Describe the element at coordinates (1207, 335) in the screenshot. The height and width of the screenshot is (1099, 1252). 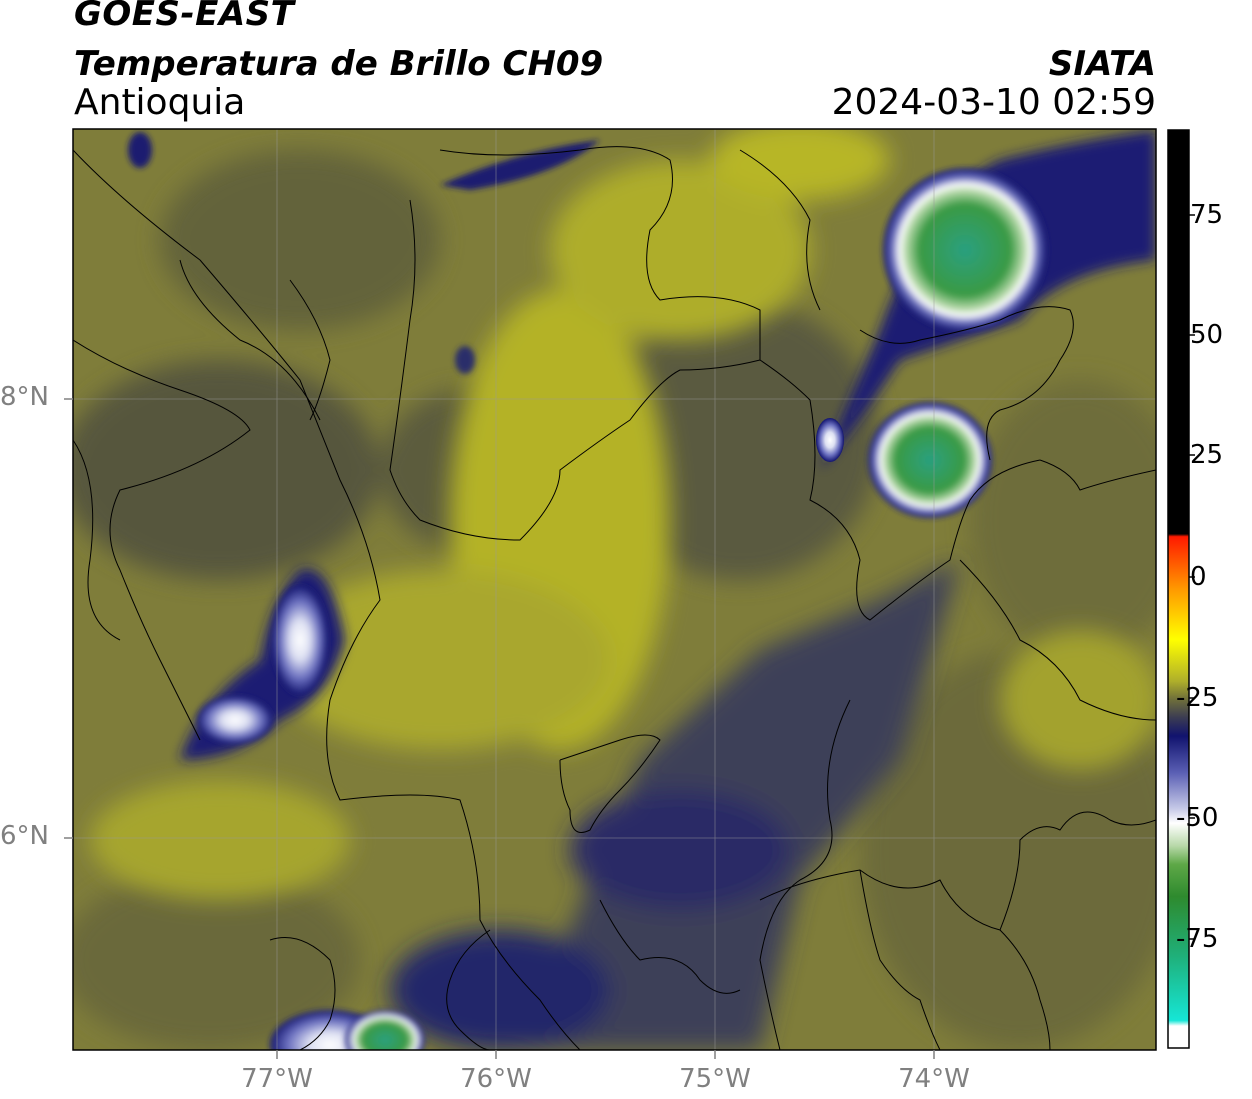
I see `colorbar-tick-50: 50` at that location.